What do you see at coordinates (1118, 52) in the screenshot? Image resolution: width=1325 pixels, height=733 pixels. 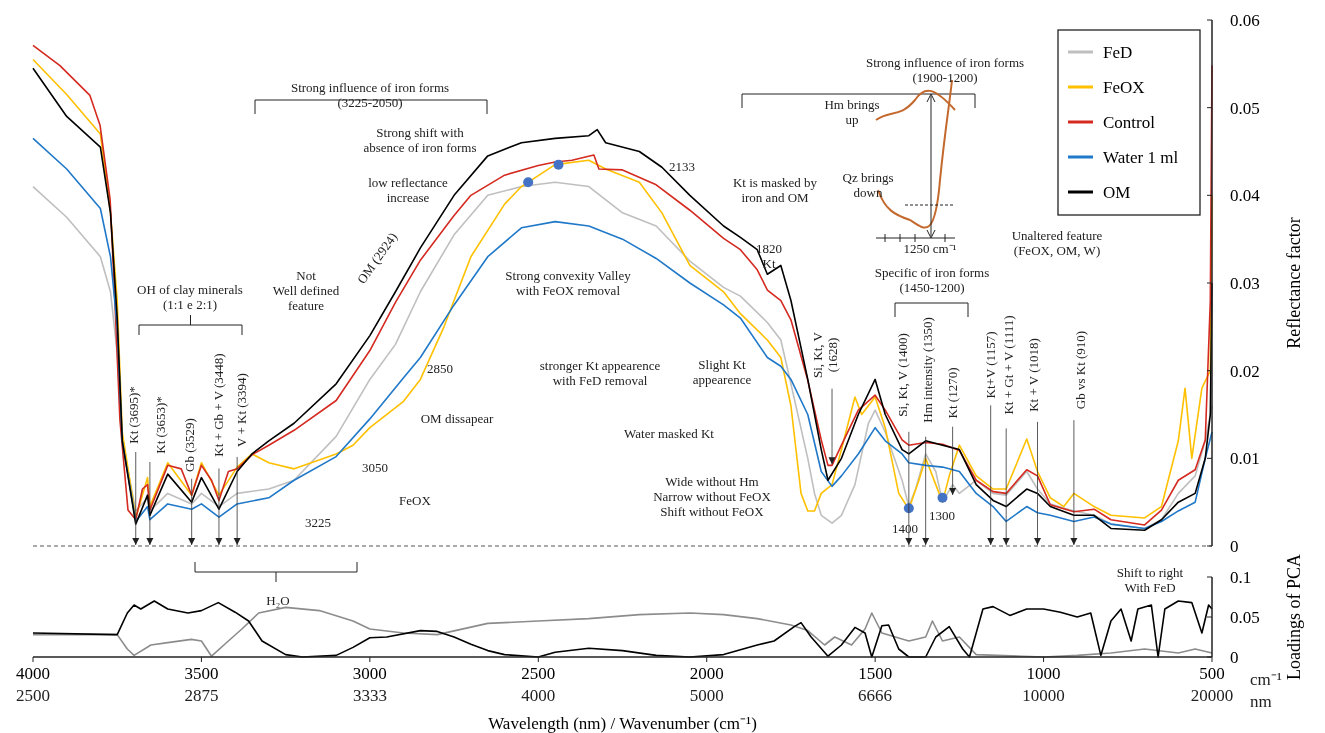 I see `legend-label: FeD` at bounding box center [1118, 52].